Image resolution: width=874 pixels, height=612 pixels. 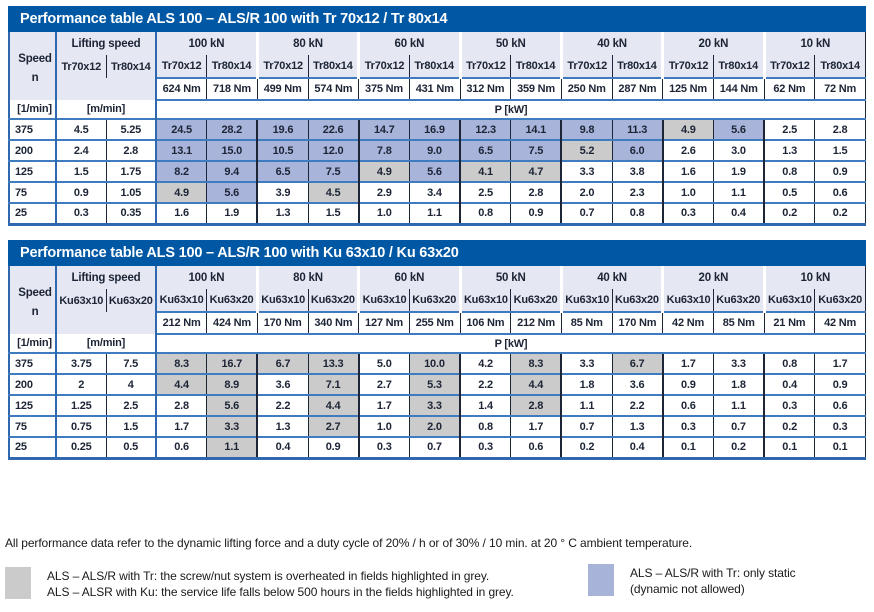 What do you see at coordinates (789, 426) in the screenshot?
I see `power-cell: 0.2` at bounding box center [789, 426].